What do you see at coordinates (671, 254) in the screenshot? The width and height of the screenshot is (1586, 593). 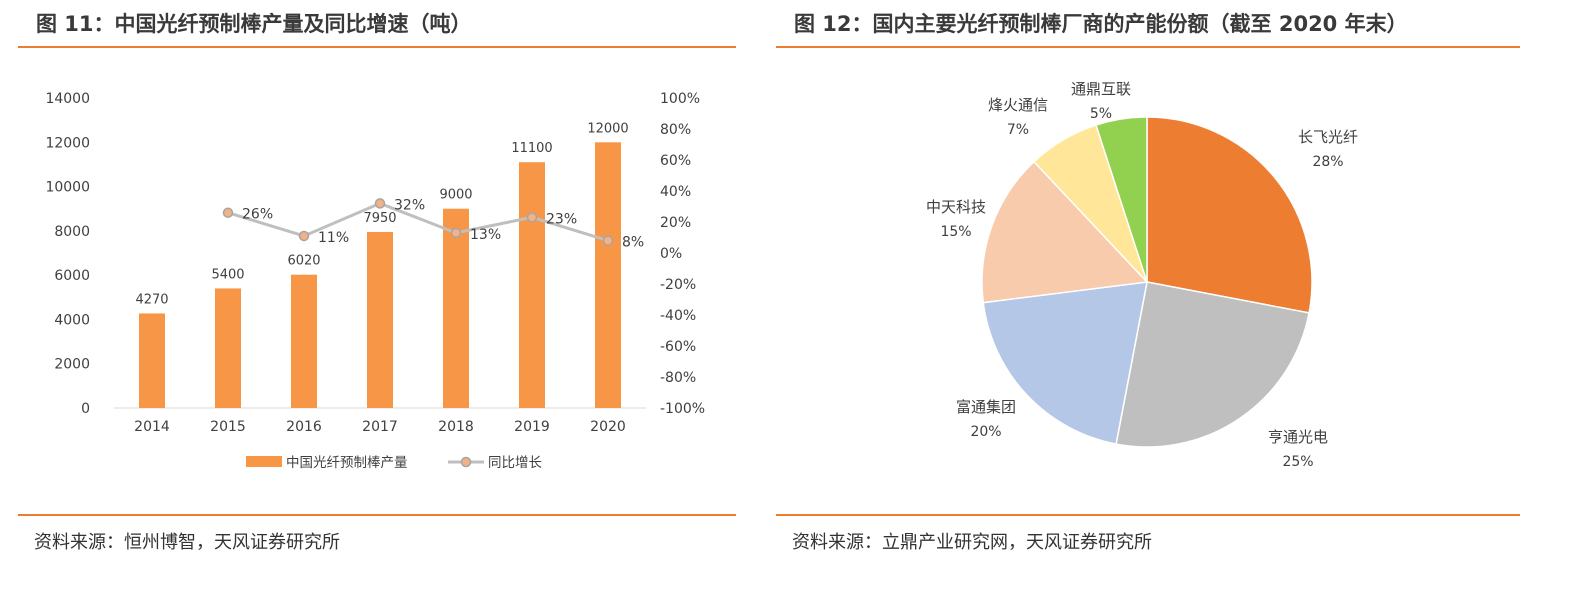 I see `right-axis-tick-label: 0%` at bounding box center [671, 254].